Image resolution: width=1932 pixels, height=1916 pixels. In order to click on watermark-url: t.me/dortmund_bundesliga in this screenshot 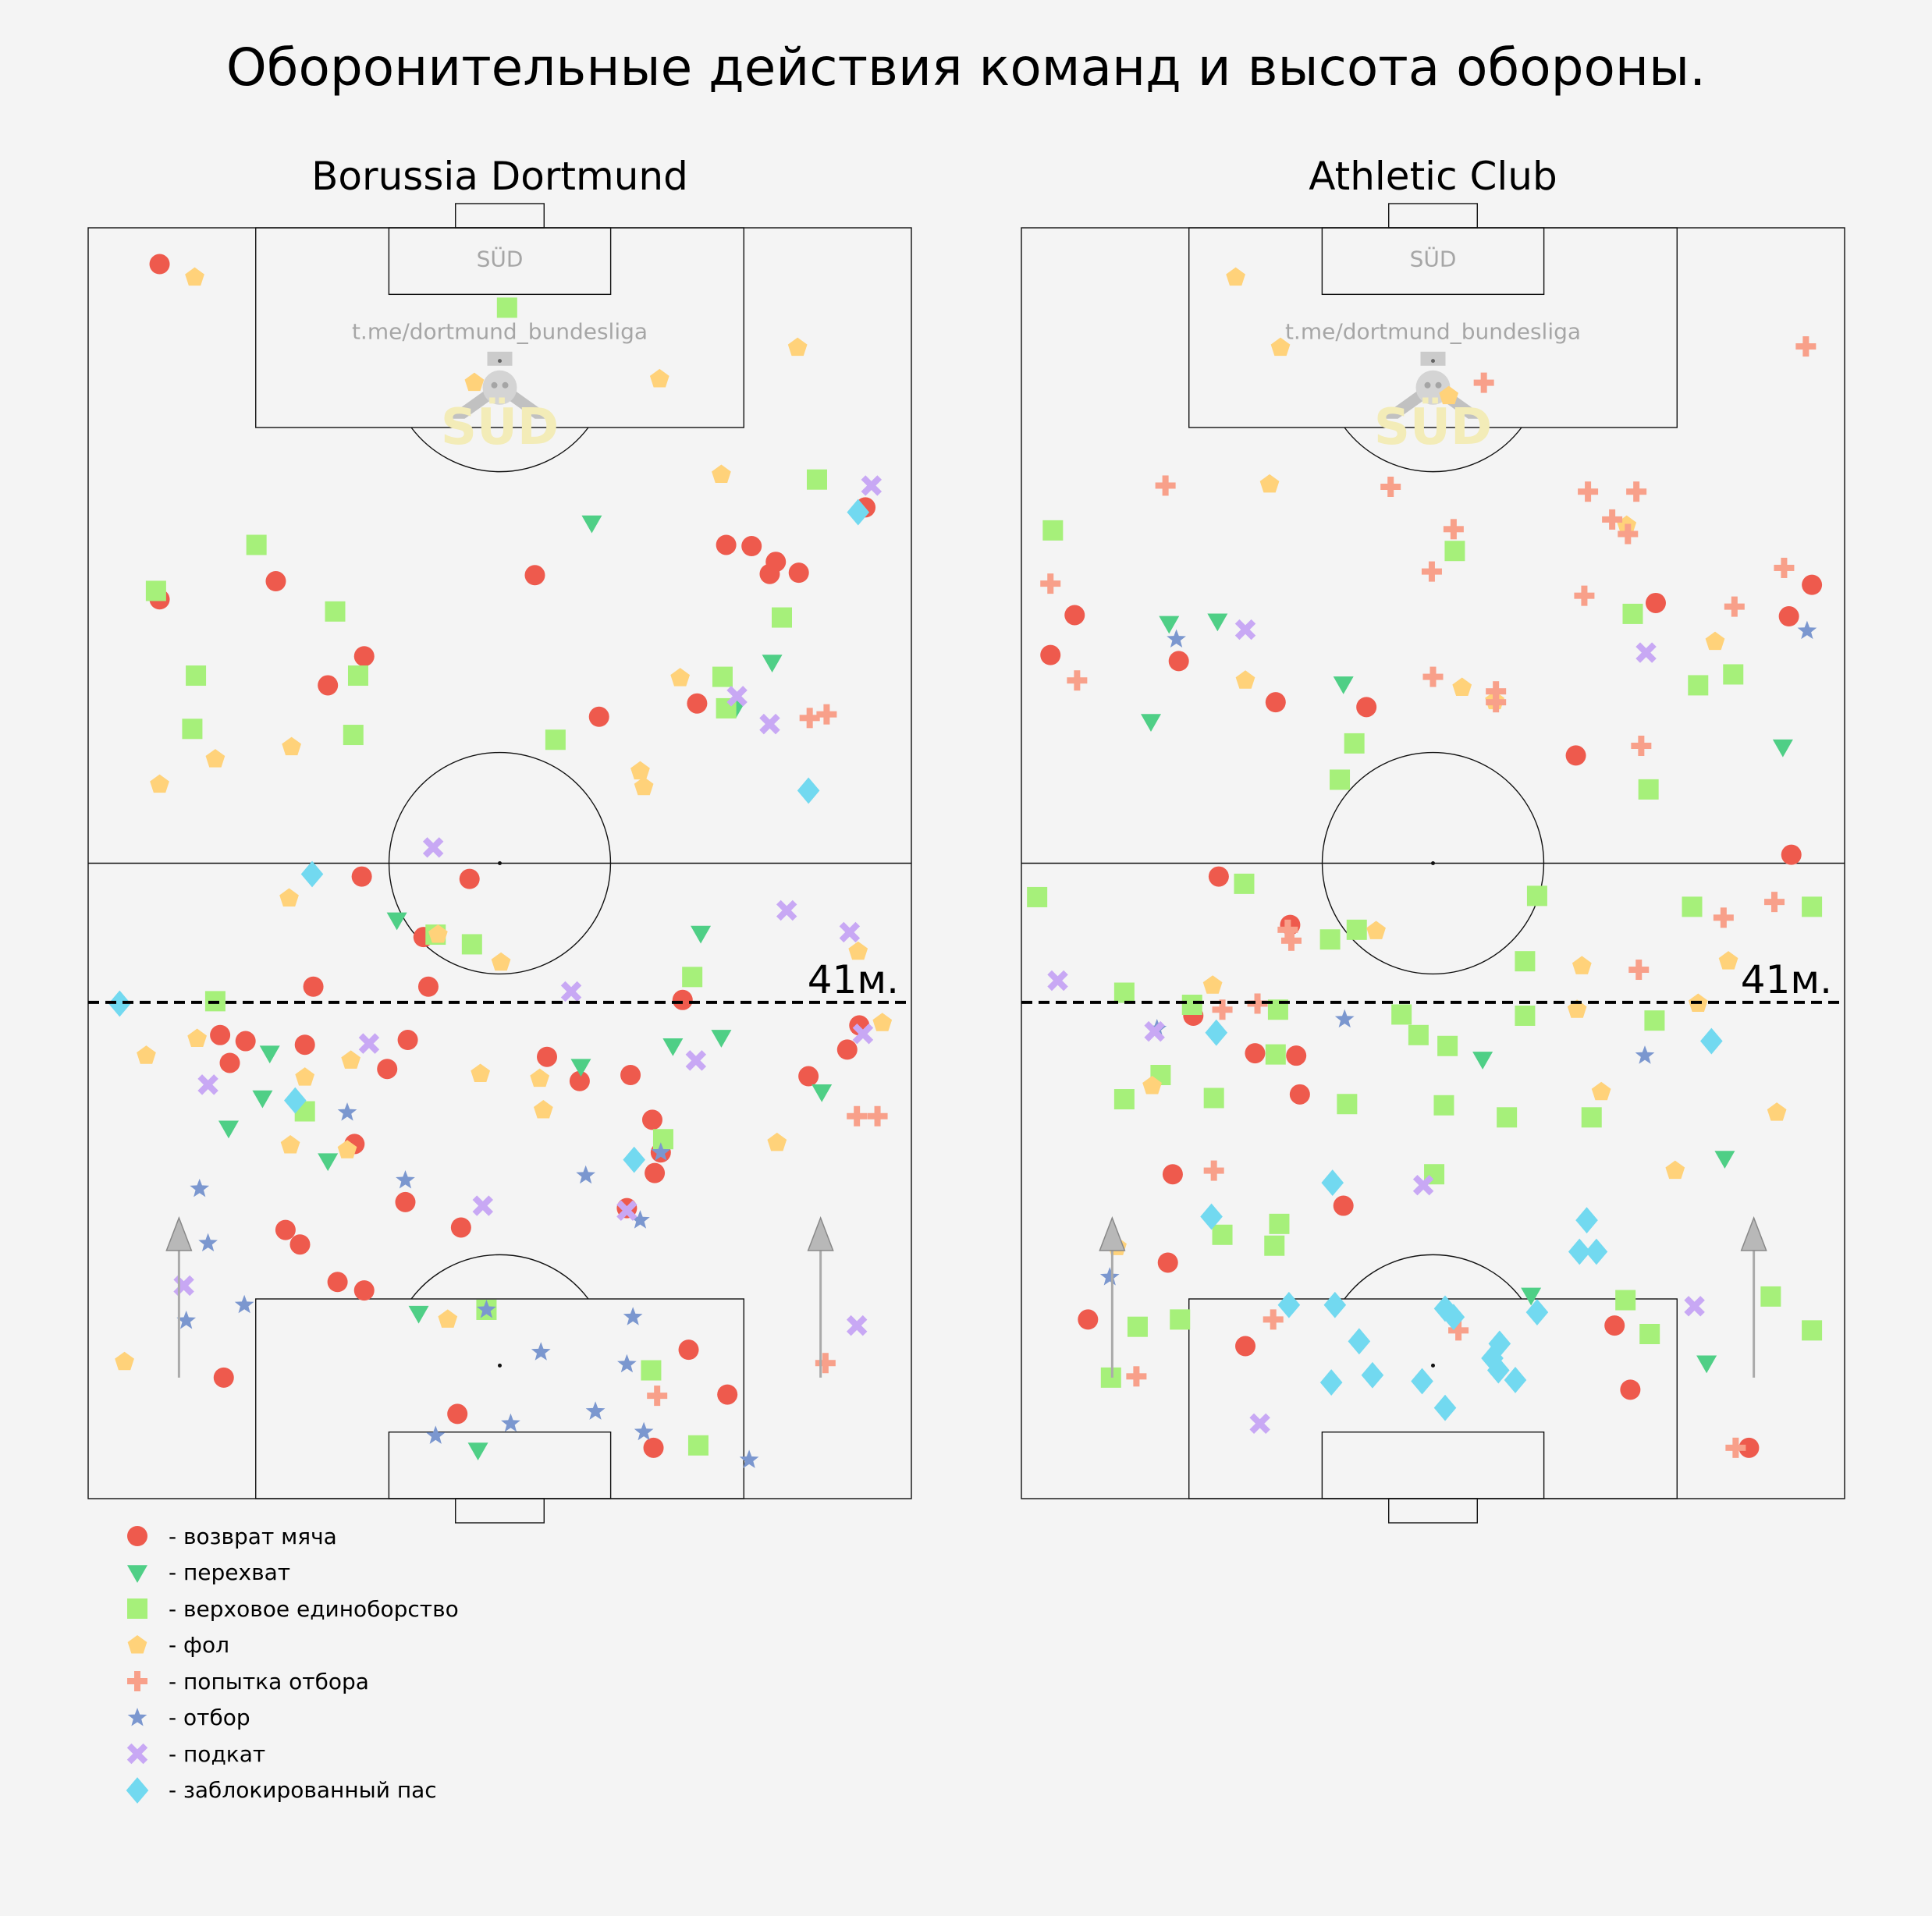, I will do `click(1433, 332)`.